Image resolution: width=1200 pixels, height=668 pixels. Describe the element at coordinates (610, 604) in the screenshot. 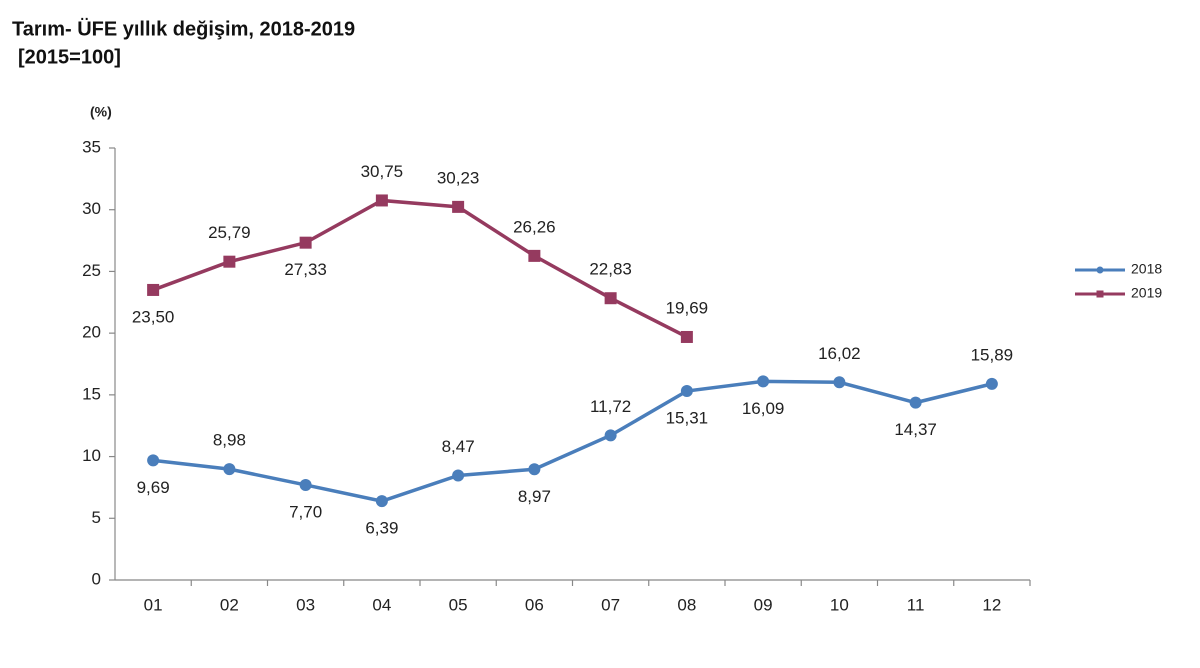

I see `x-tick-label: 07` at that location.